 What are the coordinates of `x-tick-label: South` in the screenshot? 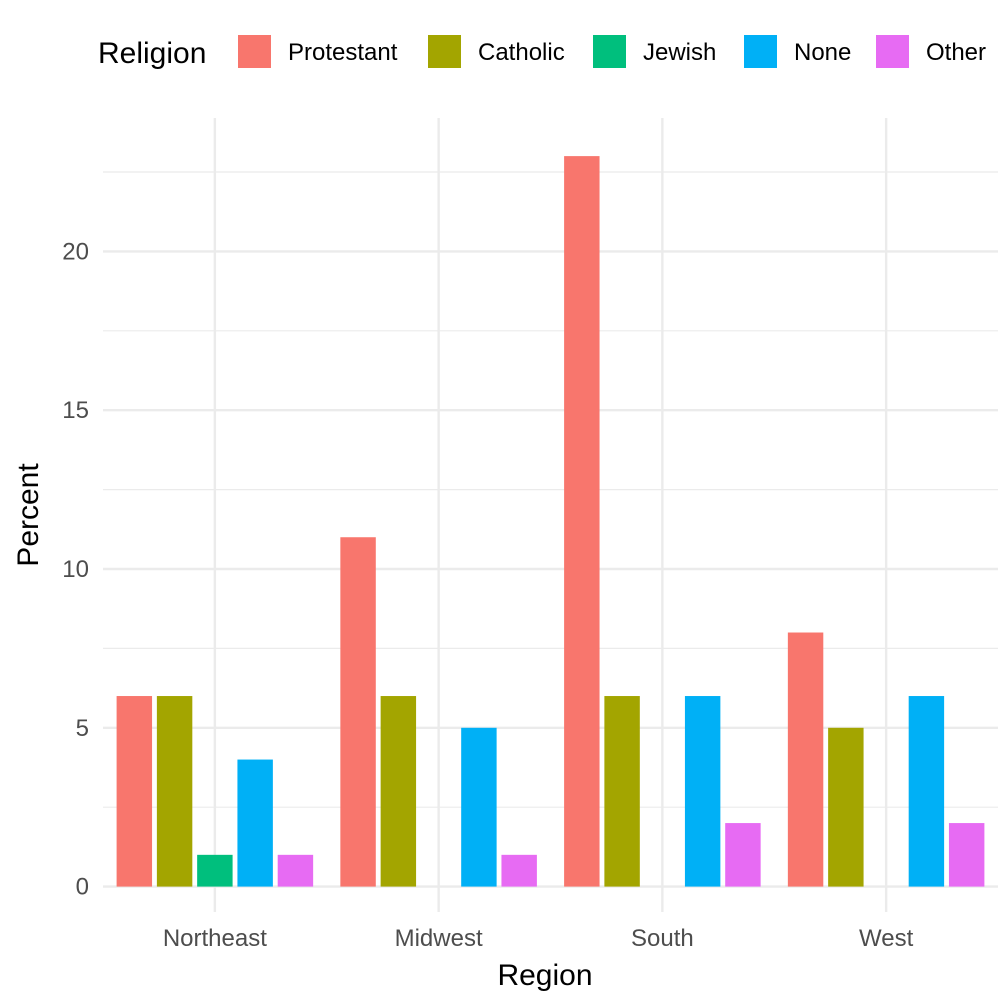 It's located at (662, 938).